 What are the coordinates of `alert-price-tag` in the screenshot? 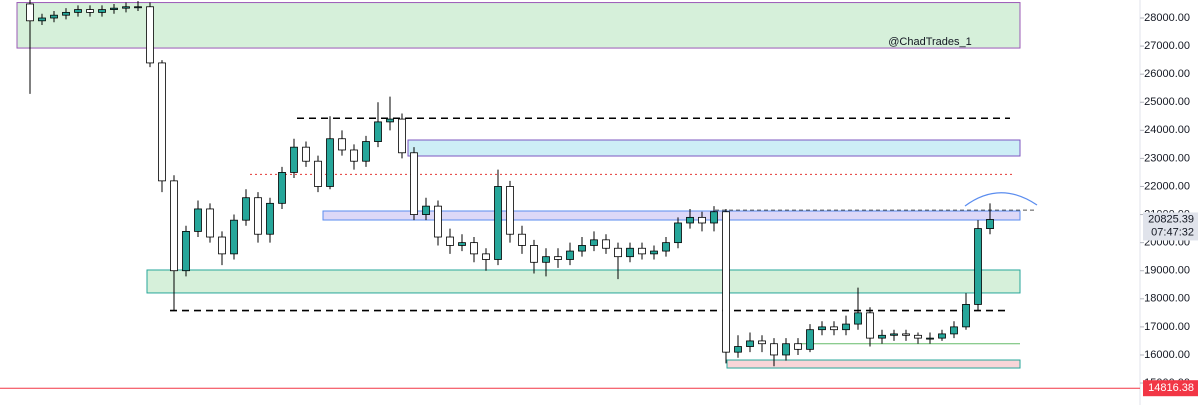 It's located at (1170, 388).